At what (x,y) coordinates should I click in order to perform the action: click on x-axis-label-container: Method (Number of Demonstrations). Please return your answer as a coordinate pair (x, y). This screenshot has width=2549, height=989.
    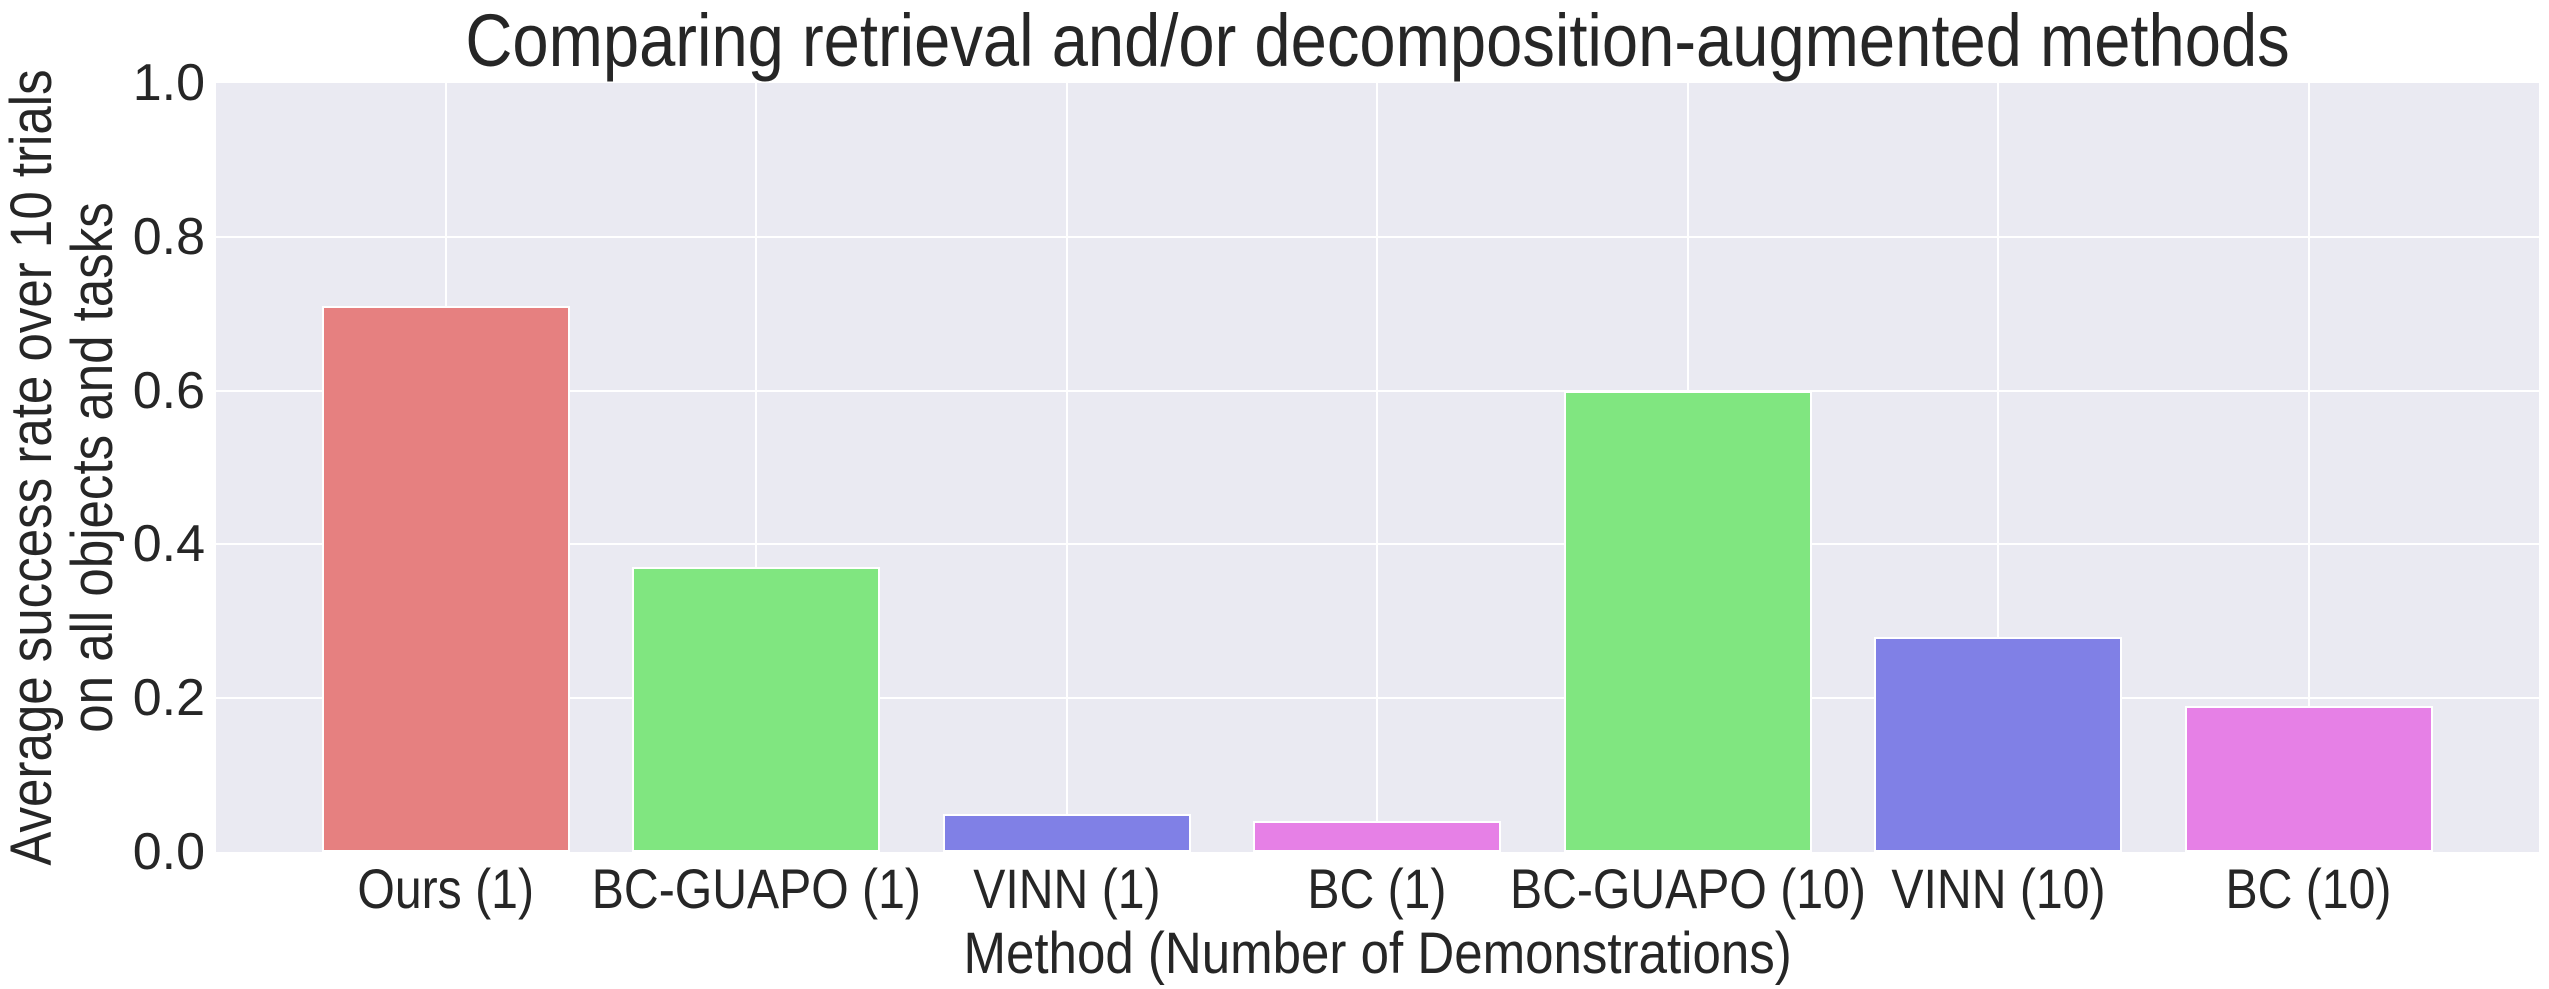
    Looking at the image, I should click on (1377, 954).